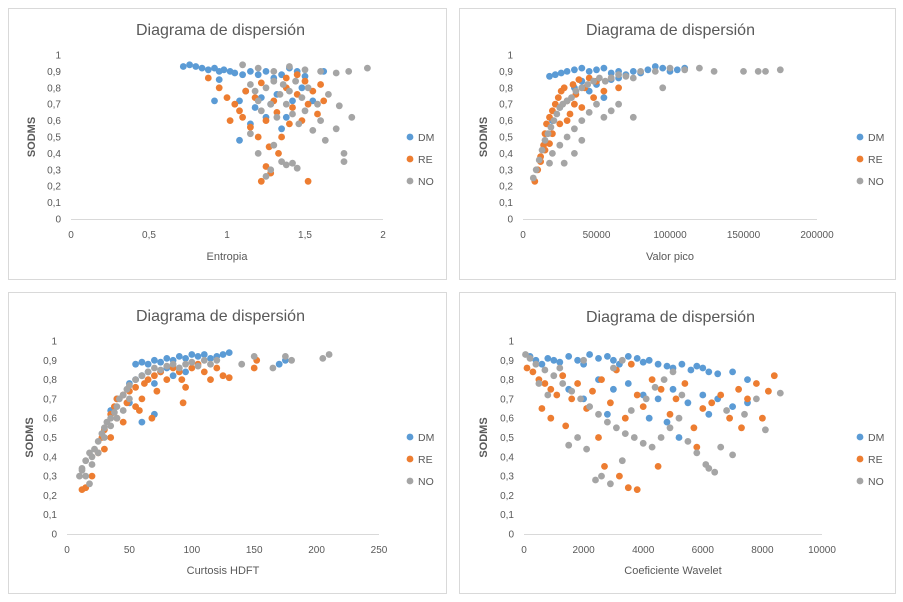 Image resolution: width=903 pixels, height=602 pixels. Describe the element at coordinates (223, 571) in the screenshot. I see `x-axis-label: Curtosis HDFT` at that location.